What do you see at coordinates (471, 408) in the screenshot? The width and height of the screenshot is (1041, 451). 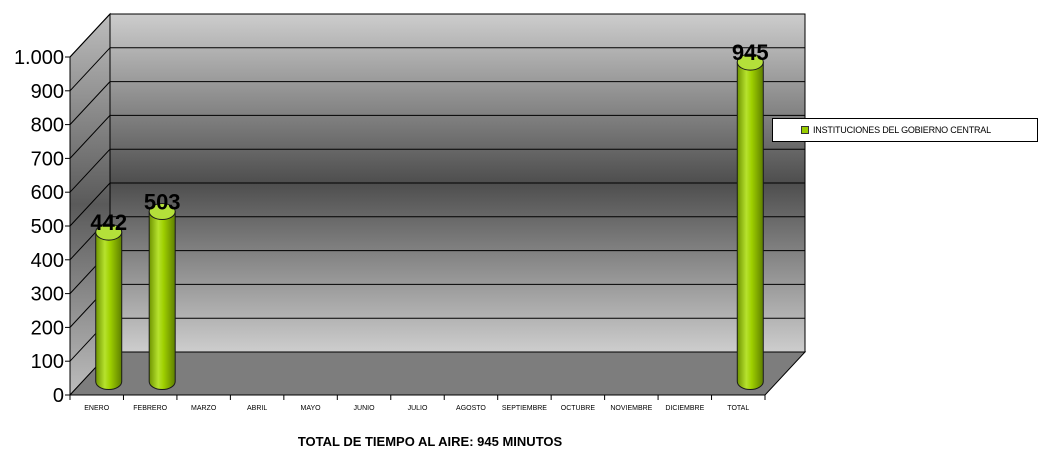 I see `x-tick-label: AGOSTO` at bounding box center [471, 408].